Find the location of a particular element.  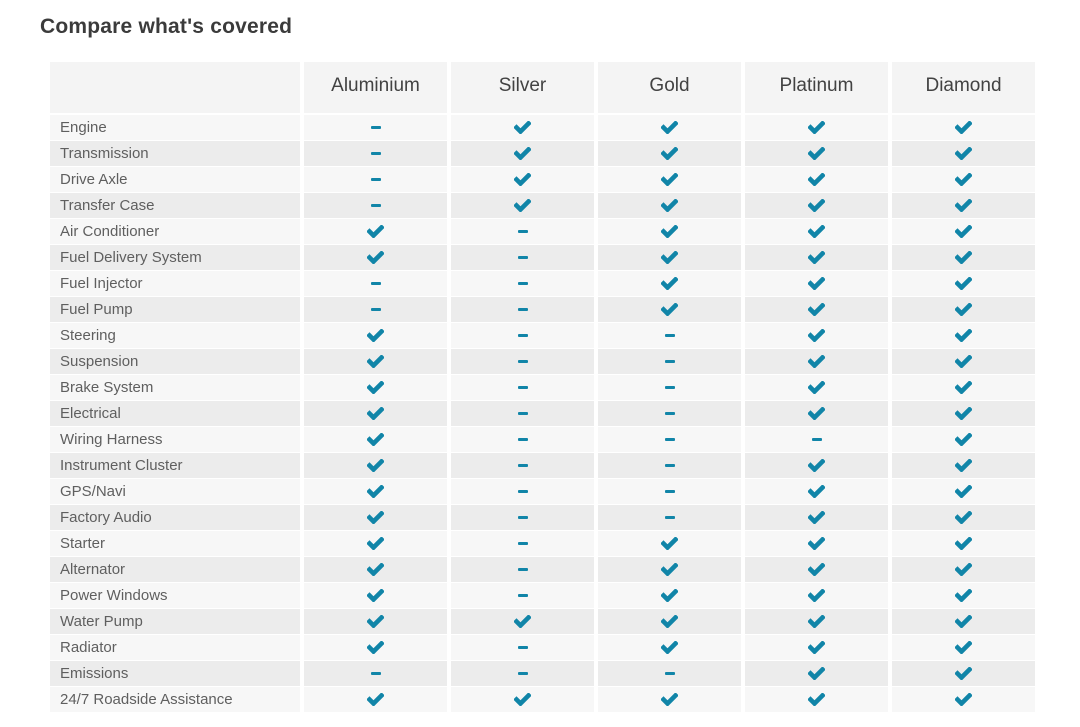

header-cell-platinum: Platinum is located at coordinates (816, 88).